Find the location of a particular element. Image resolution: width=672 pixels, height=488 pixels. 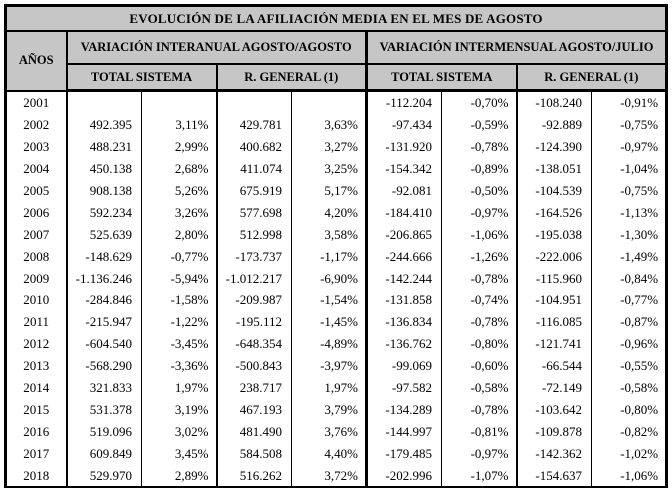

percent-cell: -0,59% is located at coordinates (479, 124).